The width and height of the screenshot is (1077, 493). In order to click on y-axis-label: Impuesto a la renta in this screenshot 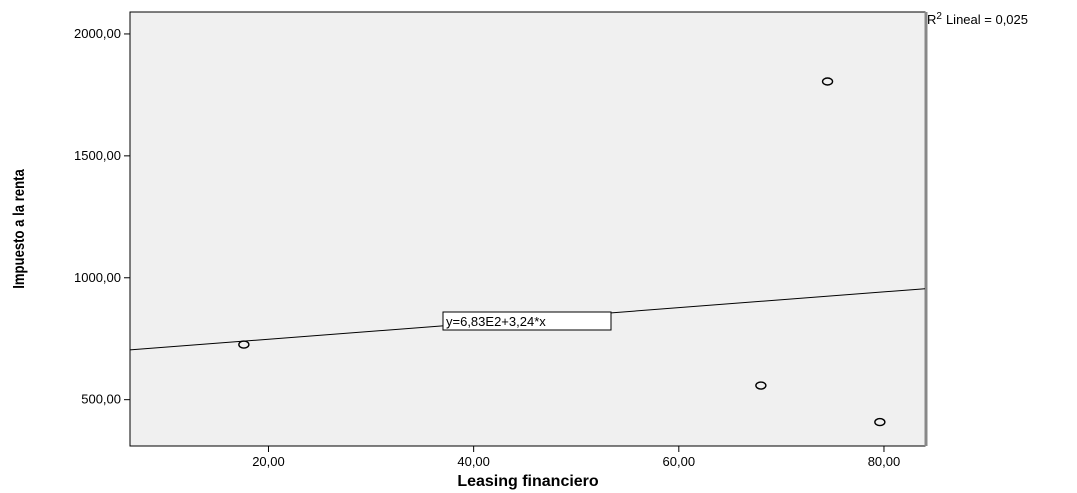, I will do `click(19, 228)`.